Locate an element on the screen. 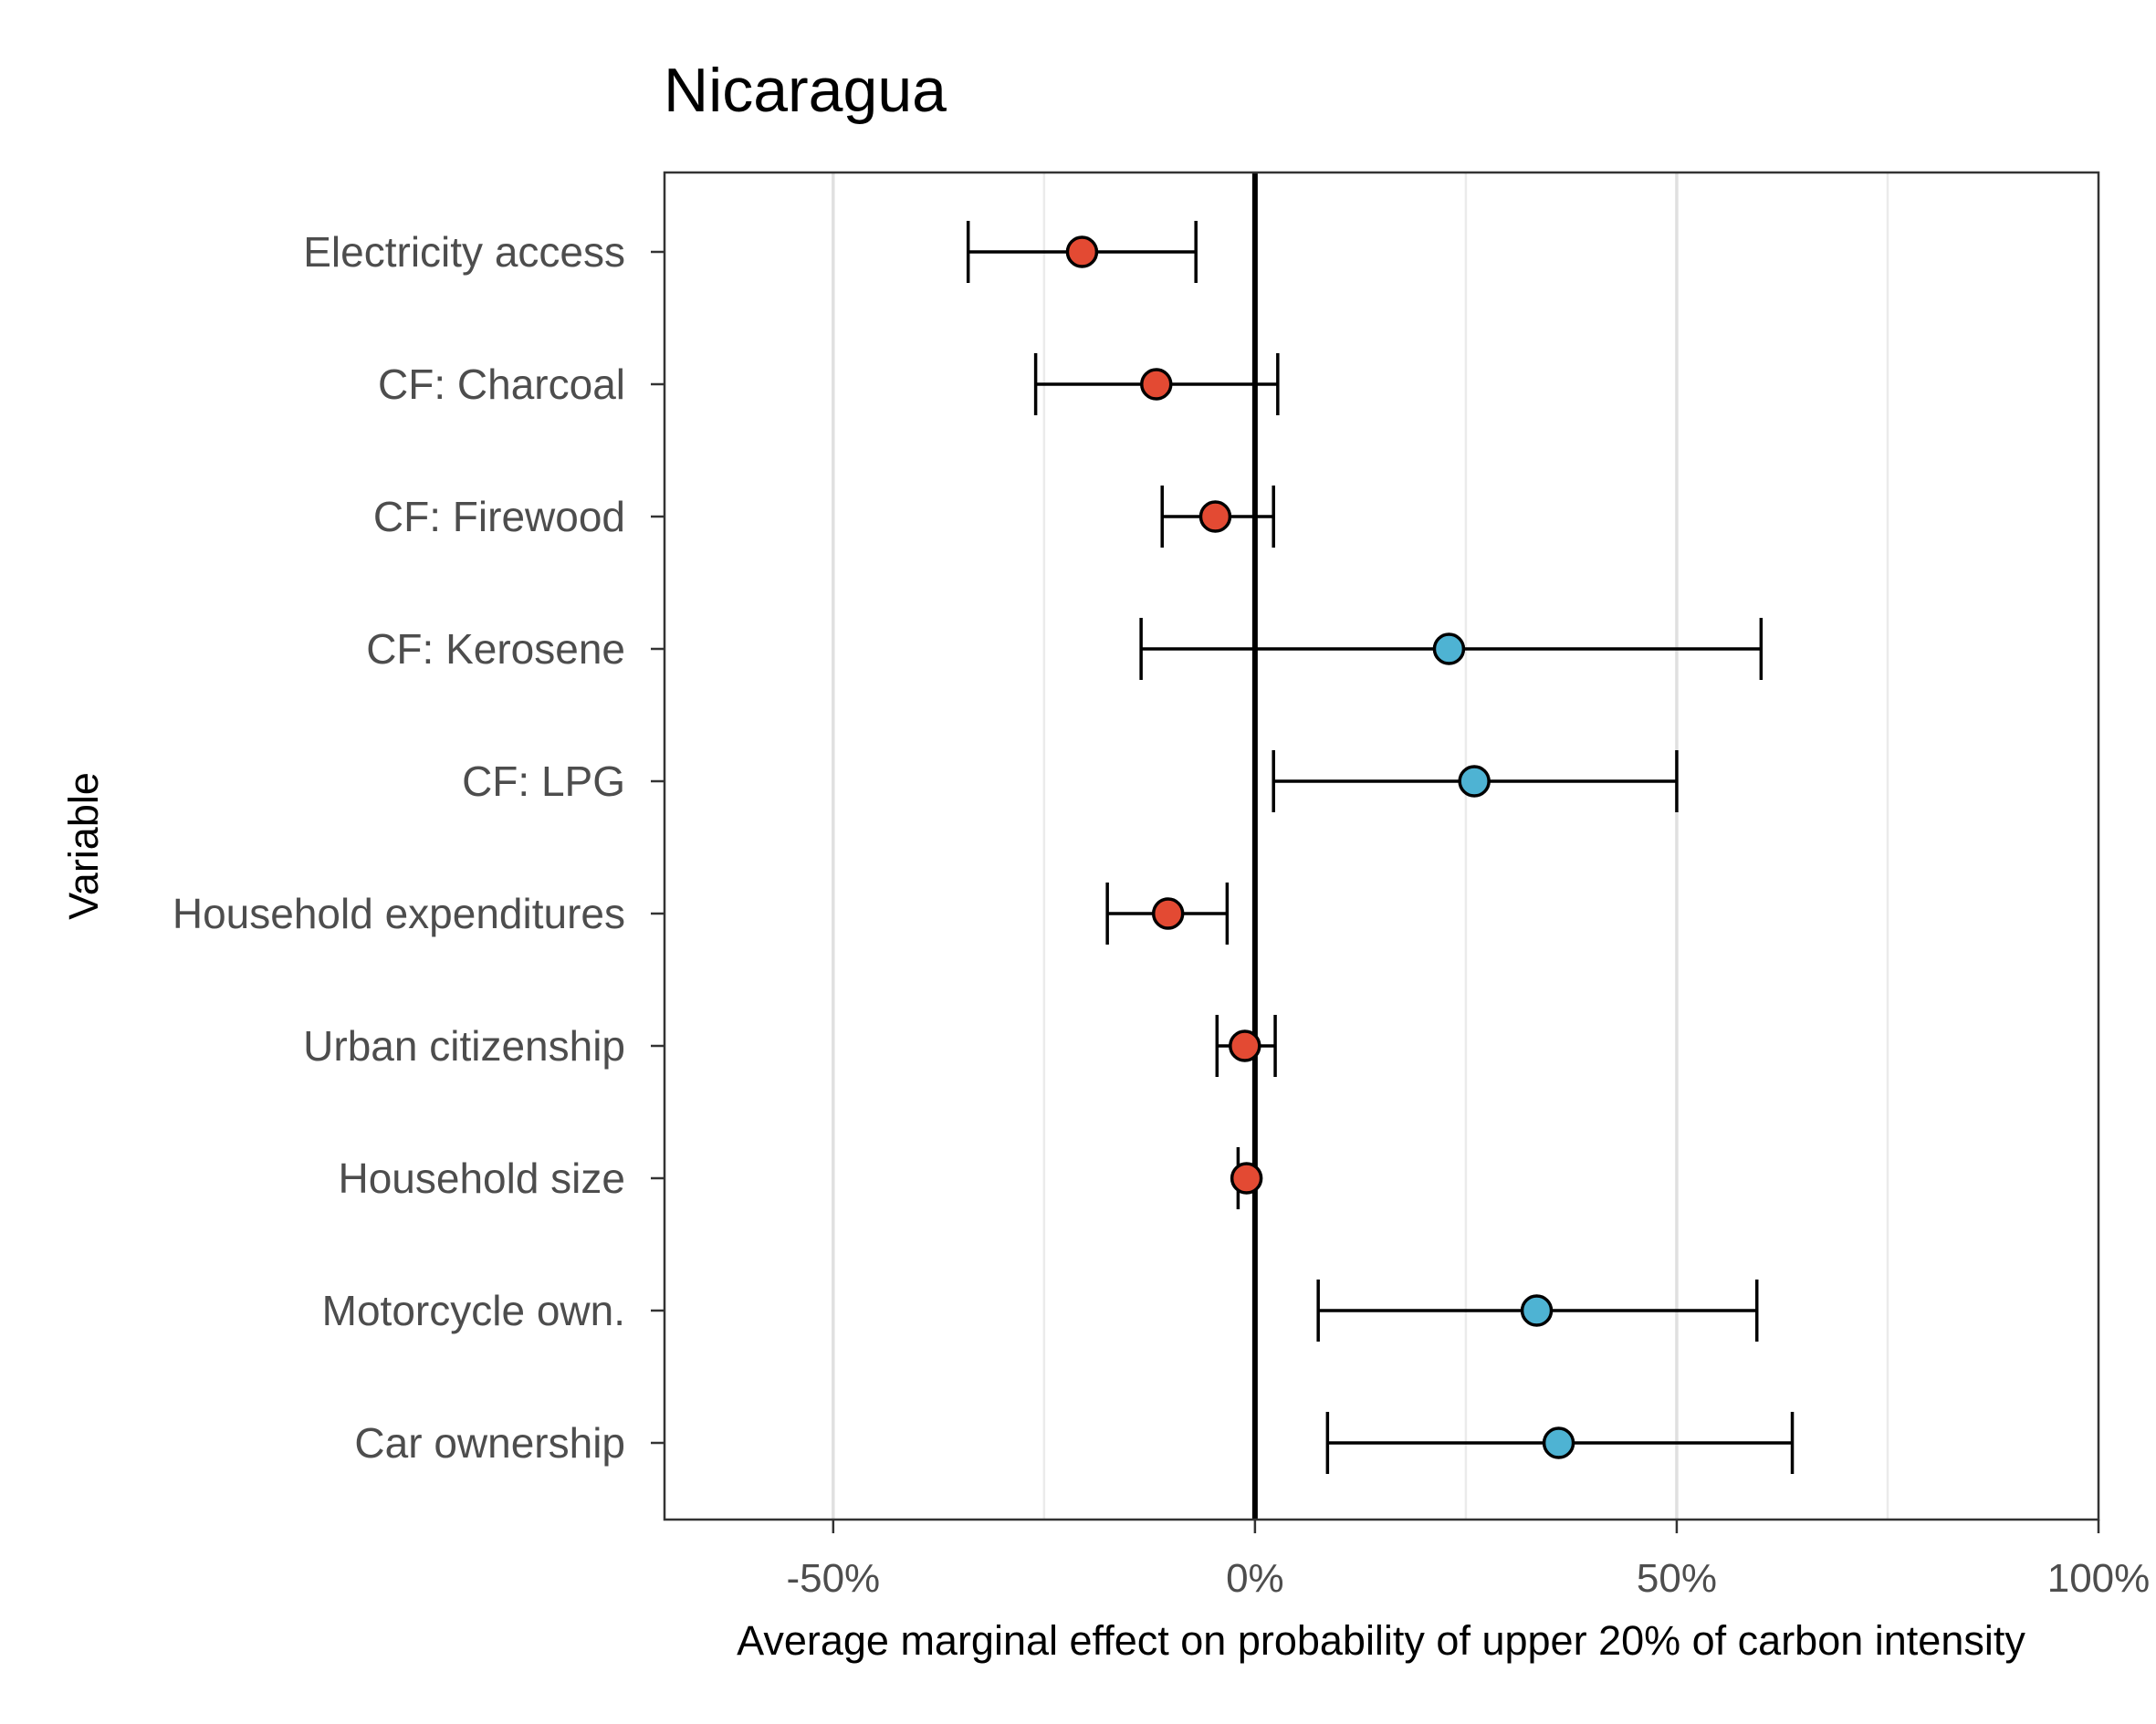 This screenshot has height=1724, width=2156. x-tick-label: 0% is located at coordinates (1255, 1578).